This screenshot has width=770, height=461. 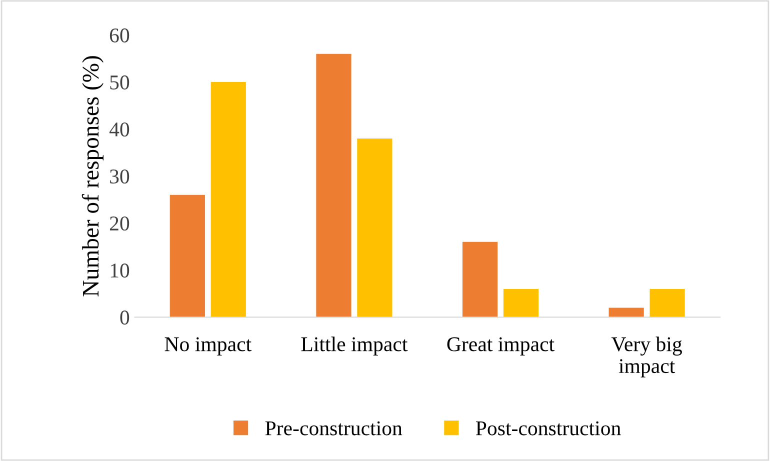 What do you see at coordinates (120, 176) in the screenshot?
I see `y-tick-label: 30` at bounding box center [120, 176].